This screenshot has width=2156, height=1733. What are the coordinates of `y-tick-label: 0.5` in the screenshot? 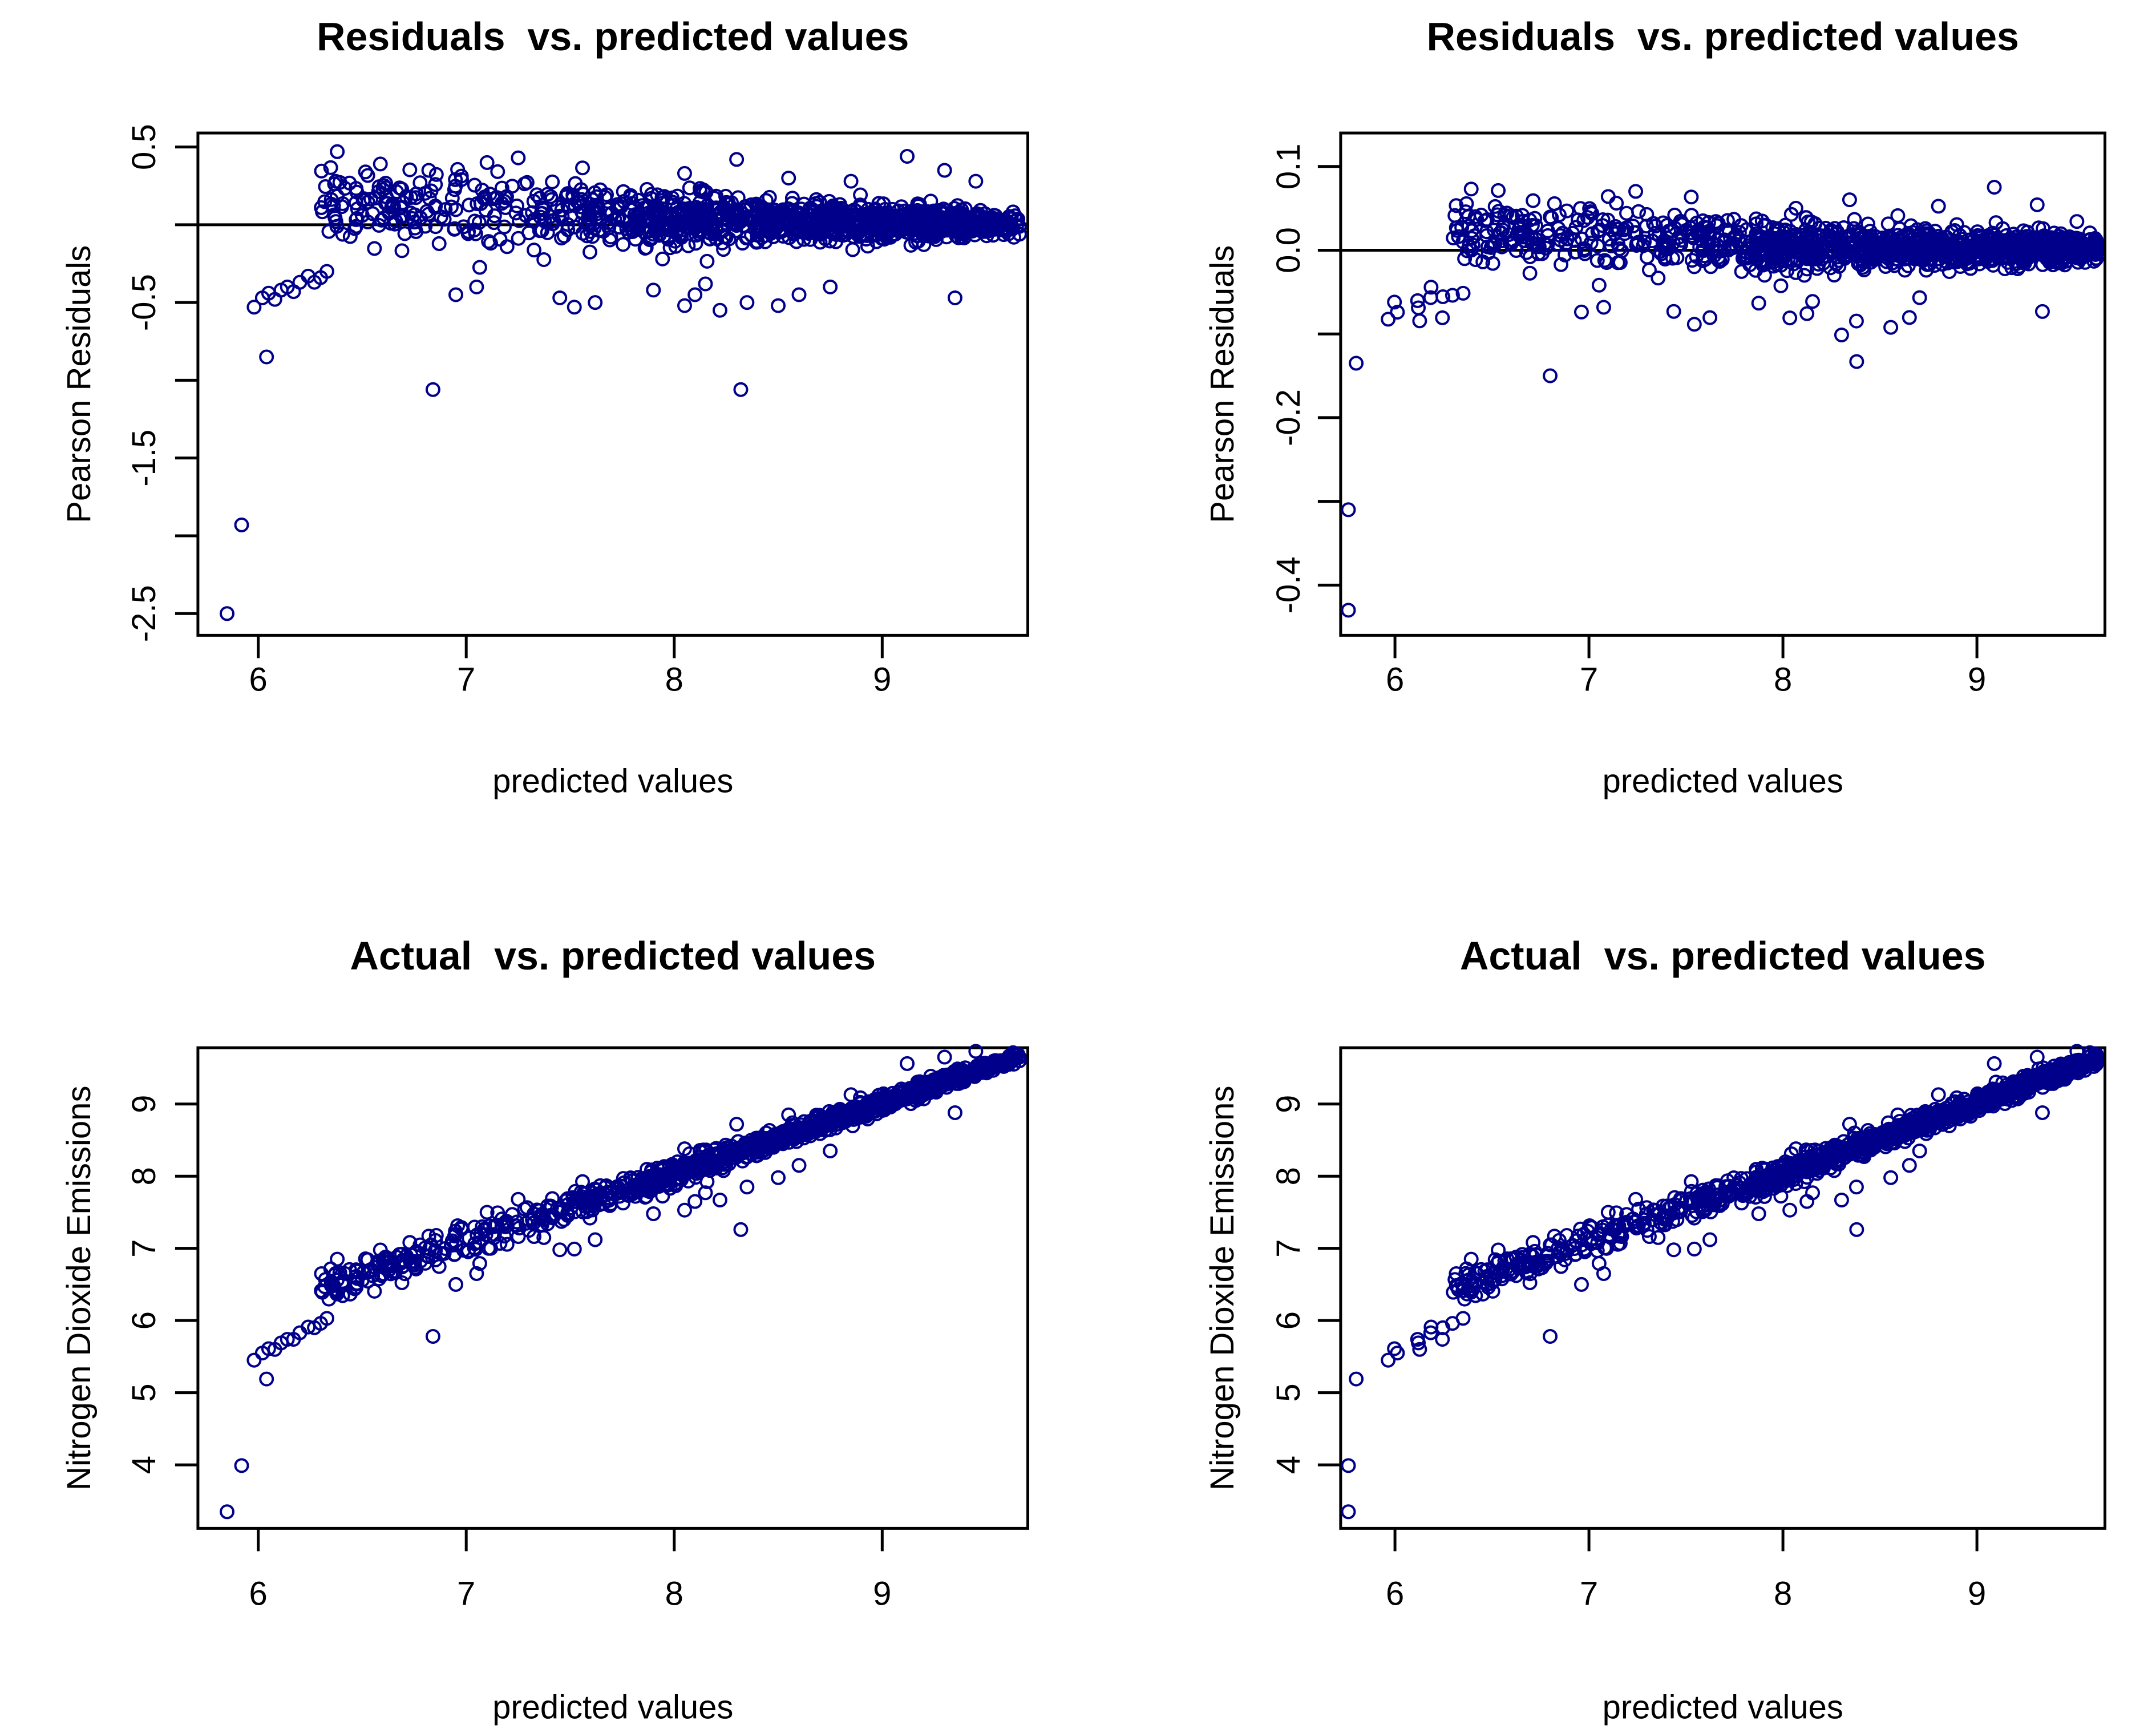 It's located at (144, 147).